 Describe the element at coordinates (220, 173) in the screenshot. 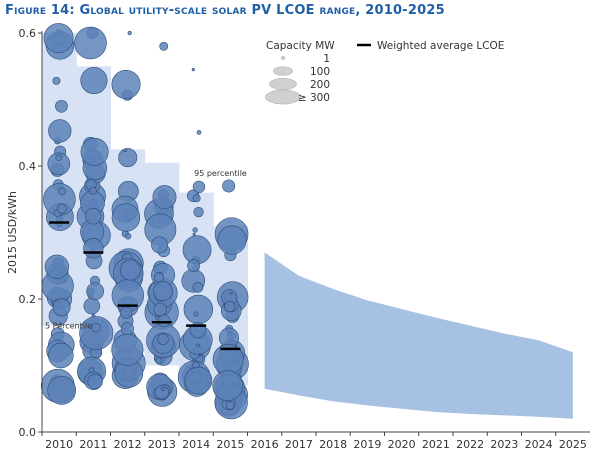

I see `annotation-95-percentile: 95 percentile` at that location.